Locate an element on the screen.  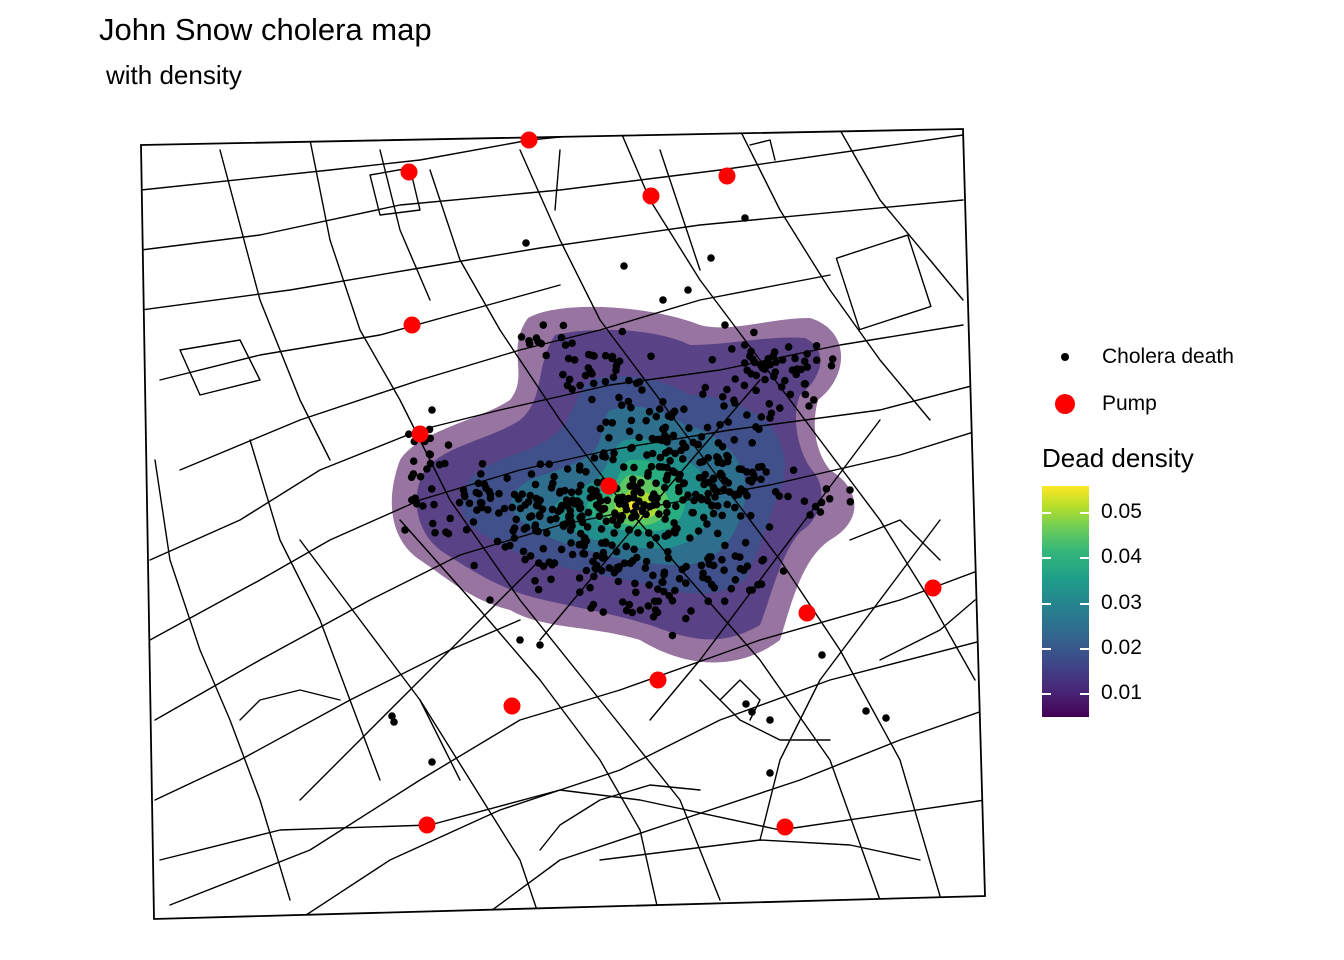
map-subtitle: with density is located at coordinates (174, 75).